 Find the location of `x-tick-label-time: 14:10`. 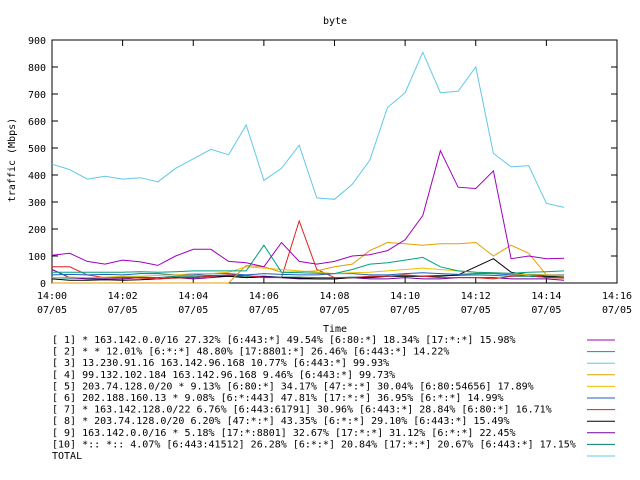

x-tick-label-time: 14:10 is located at coordinates (405, 296).